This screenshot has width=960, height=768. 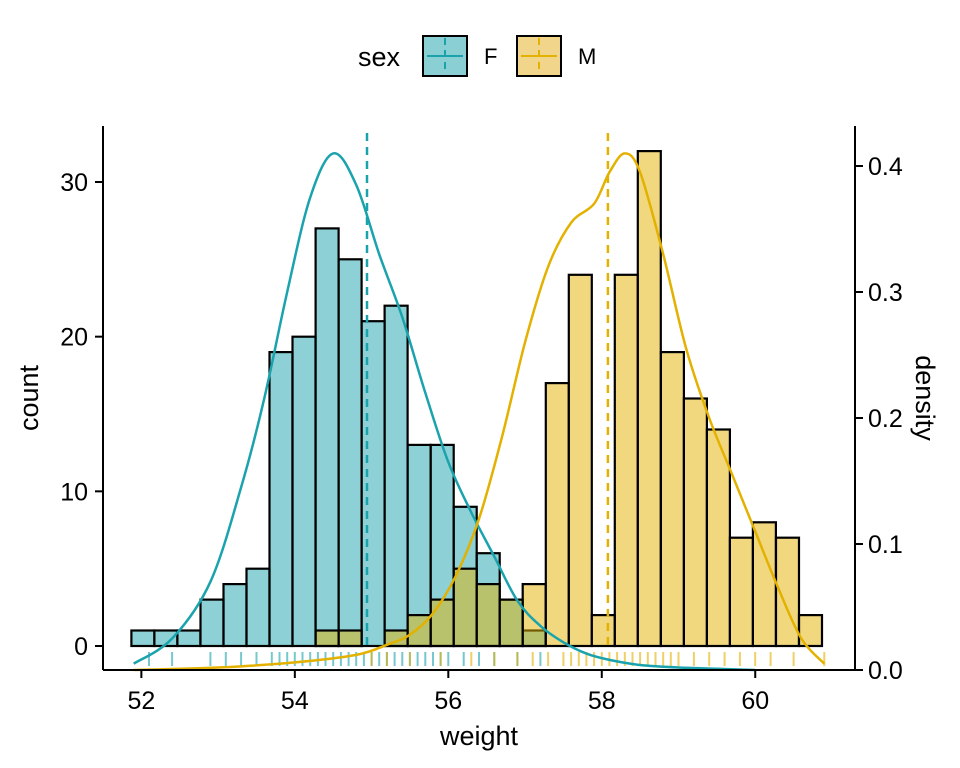 What do you see at coordinates (74, 492) in the screenshot?
I see `y-tick-label: 10` at bounding box center [74, 492].